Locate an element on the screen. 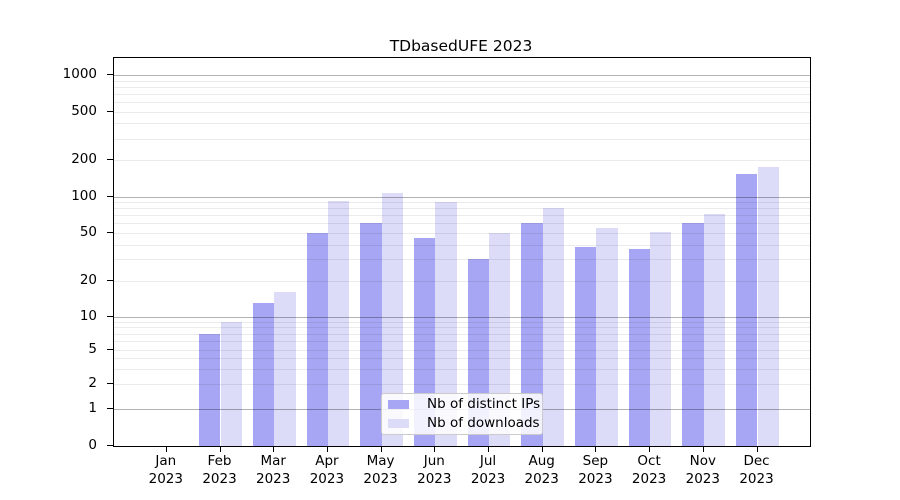 The image size is (900, 500). y-tick-label: 0 is located at coordinates (92, 445).